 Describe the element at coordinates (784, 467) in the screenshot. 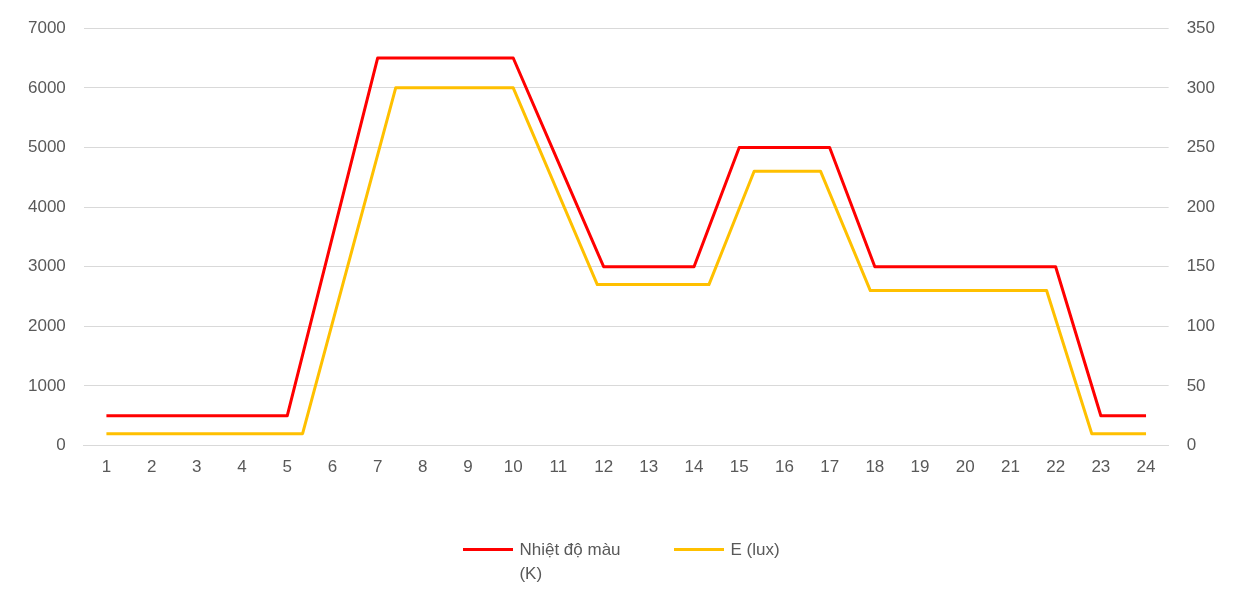

I see `x-tick-label: 16` at that location.